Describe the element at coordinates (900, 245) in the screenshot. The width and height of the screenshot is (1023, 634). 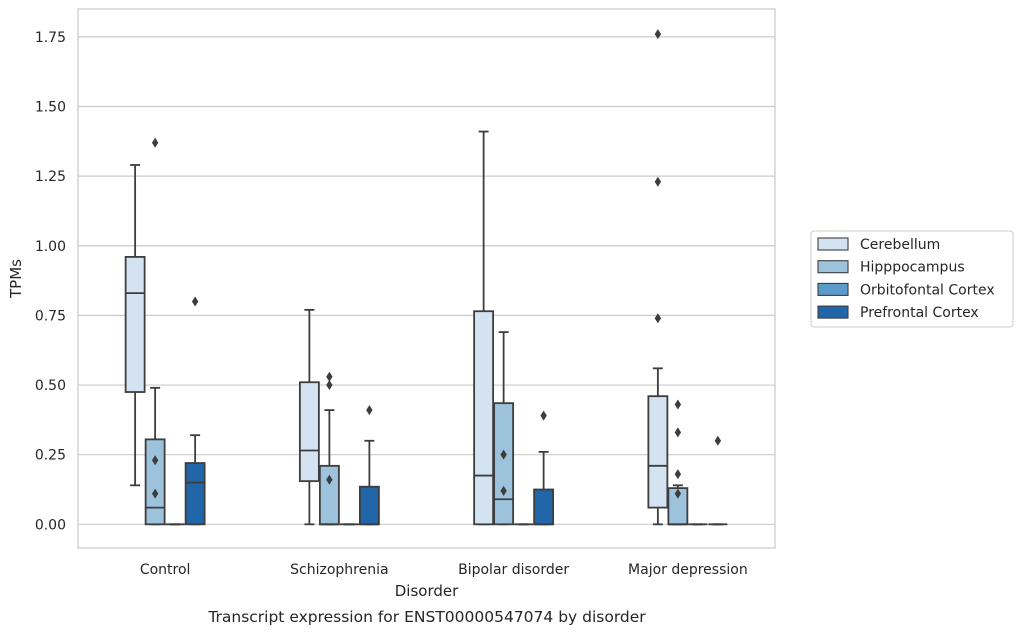
I see `legend-entry-label: Cerebellum` at that location.